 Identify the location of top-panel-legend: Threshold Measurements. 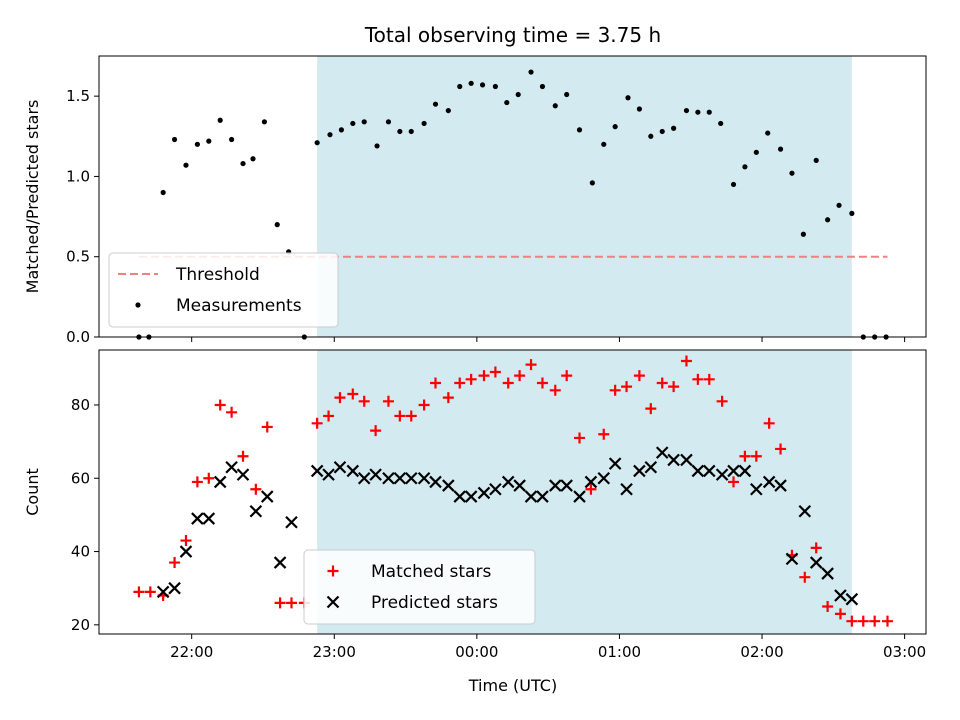
(223, 290).